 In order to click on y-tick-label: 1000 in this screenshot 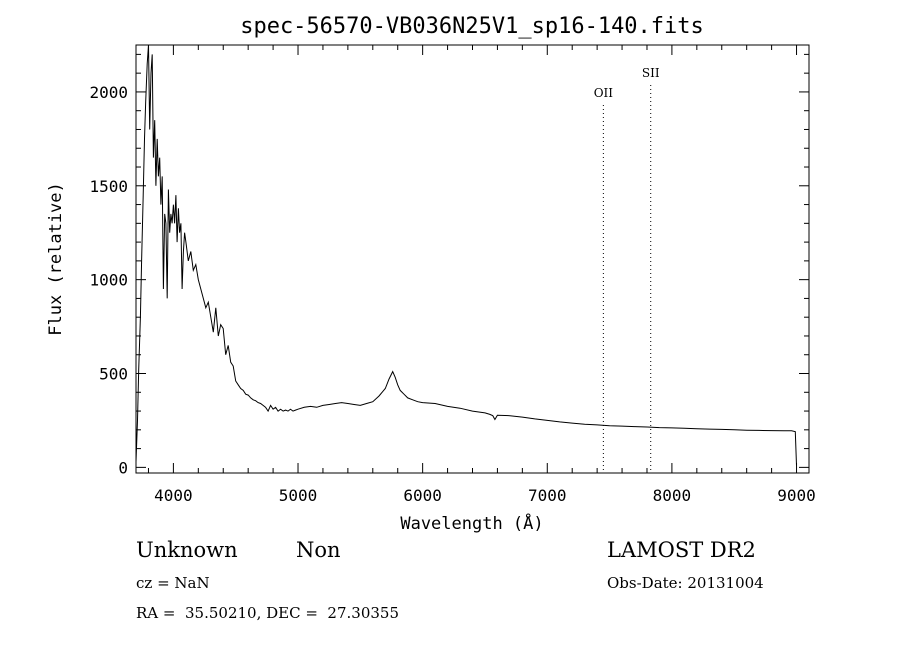, I will do `click(108, 280)`.